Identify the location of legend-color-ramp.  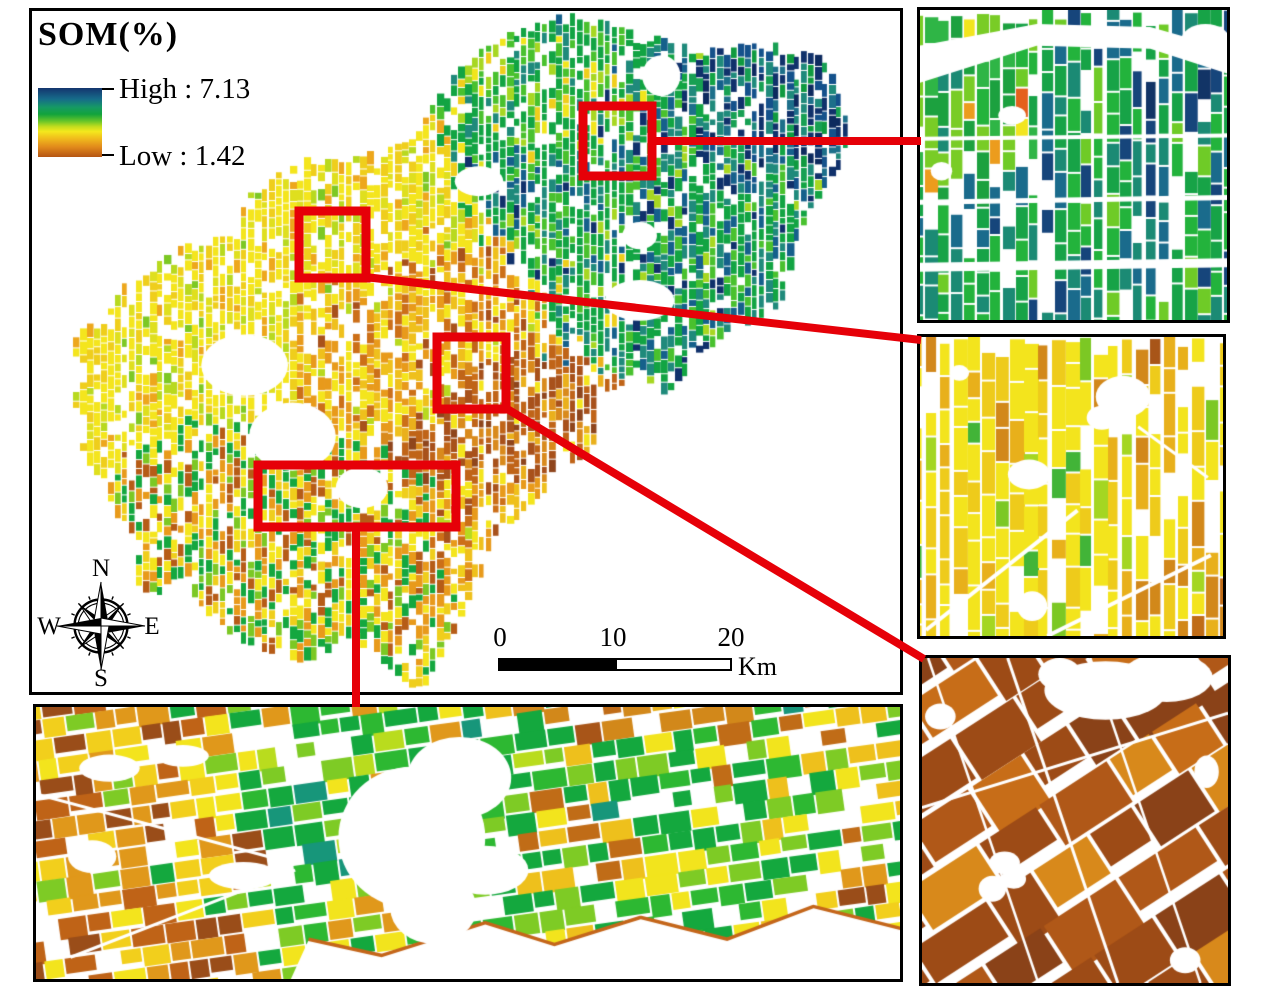
(70, 122).